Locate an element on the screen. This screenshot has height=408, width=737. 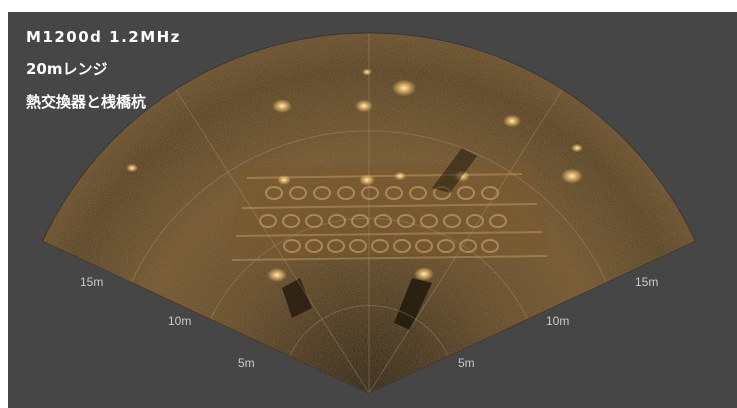
range-label-right-15m: 15m is located at coordinates (646, 282).